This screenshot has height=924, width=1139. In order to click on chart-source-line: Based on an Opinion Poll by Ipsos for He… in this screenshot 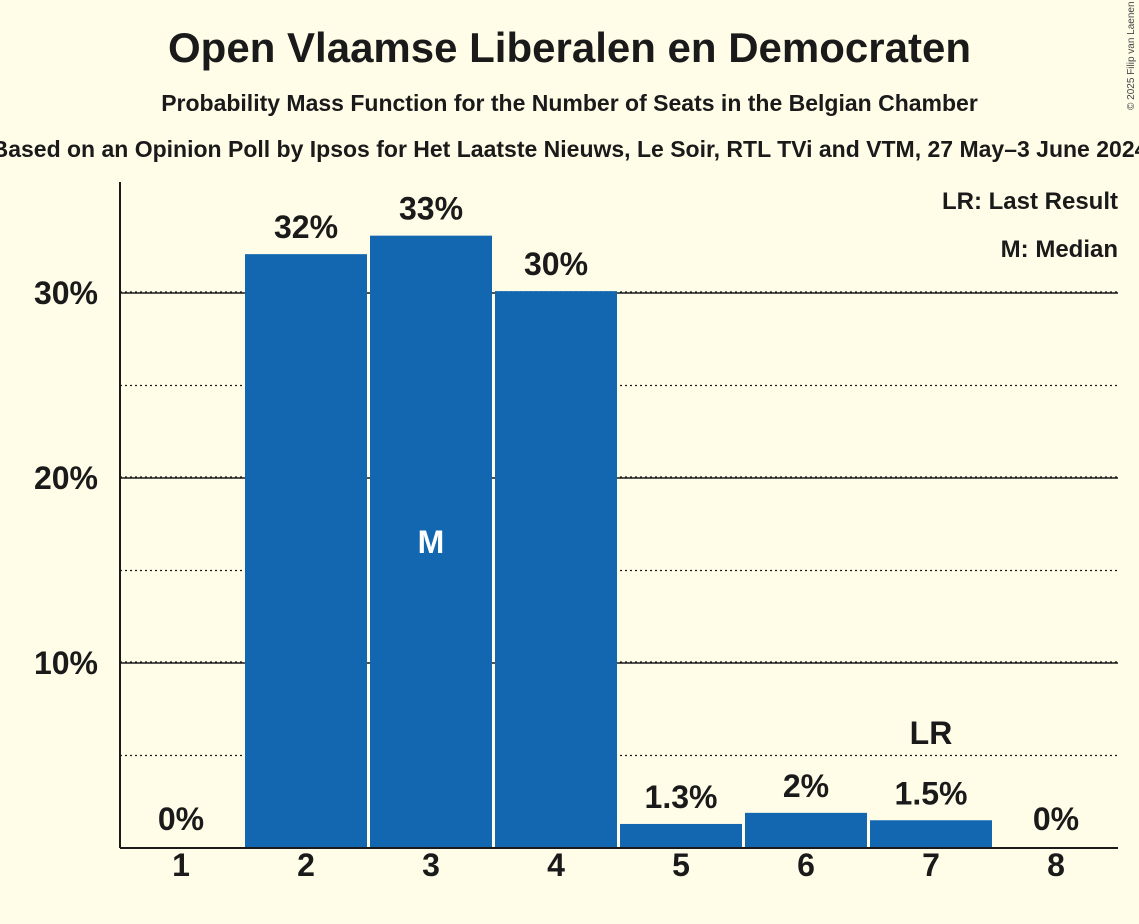, I will do `click(569, 149)`.